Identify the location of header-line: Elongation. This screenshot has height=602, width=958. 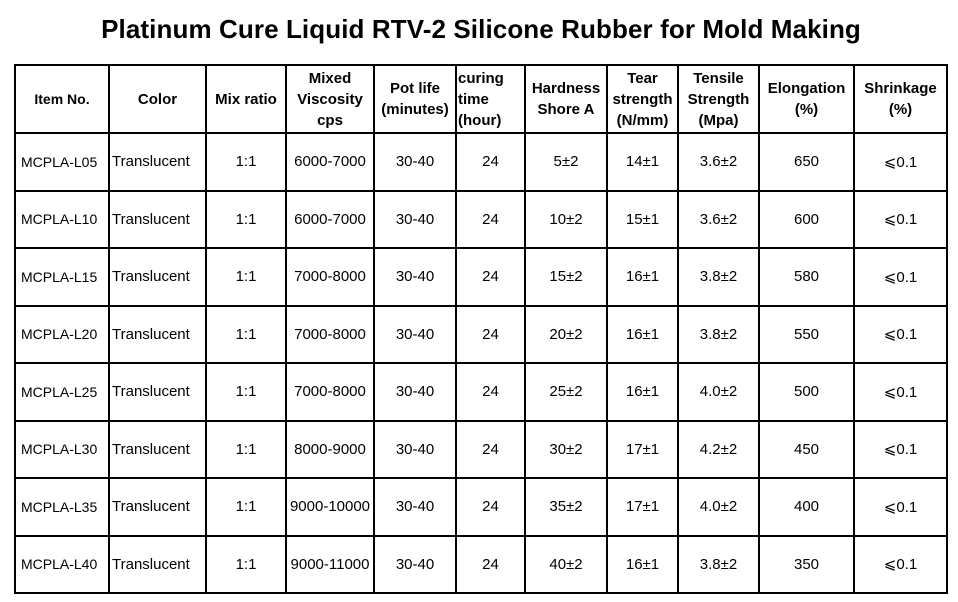
(806, 88).